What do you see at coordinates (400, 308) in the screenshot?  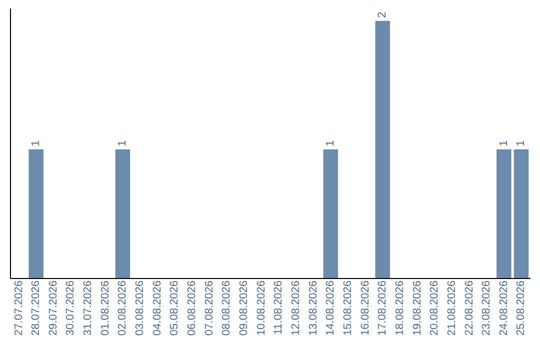 I see `x-tick-label: 18.08.2026` at bounding box center [400, 308].